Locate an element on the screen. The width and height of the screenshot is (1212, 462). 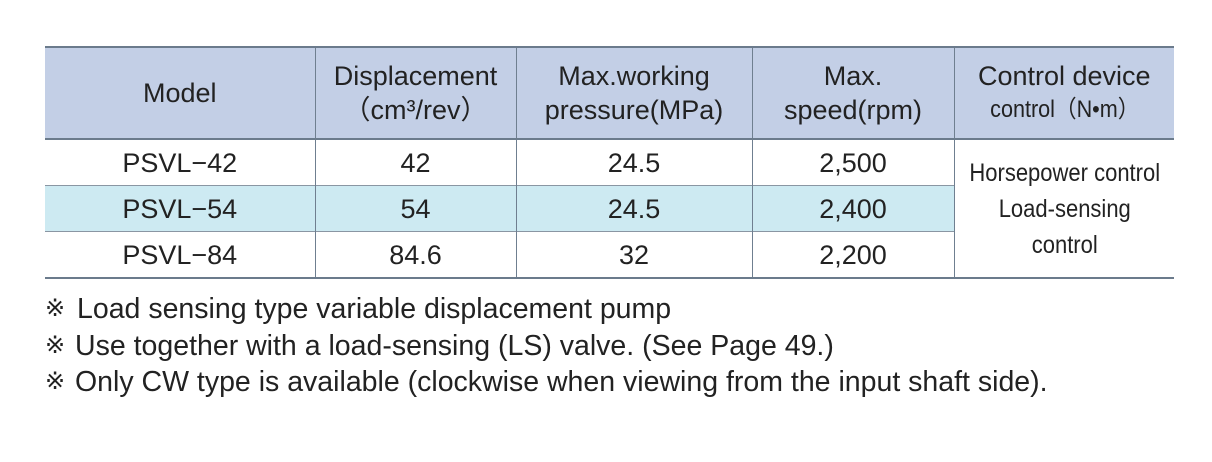
cell-control-device: Horsepower control Load-sensing control is located at coordinates (1063, 208).